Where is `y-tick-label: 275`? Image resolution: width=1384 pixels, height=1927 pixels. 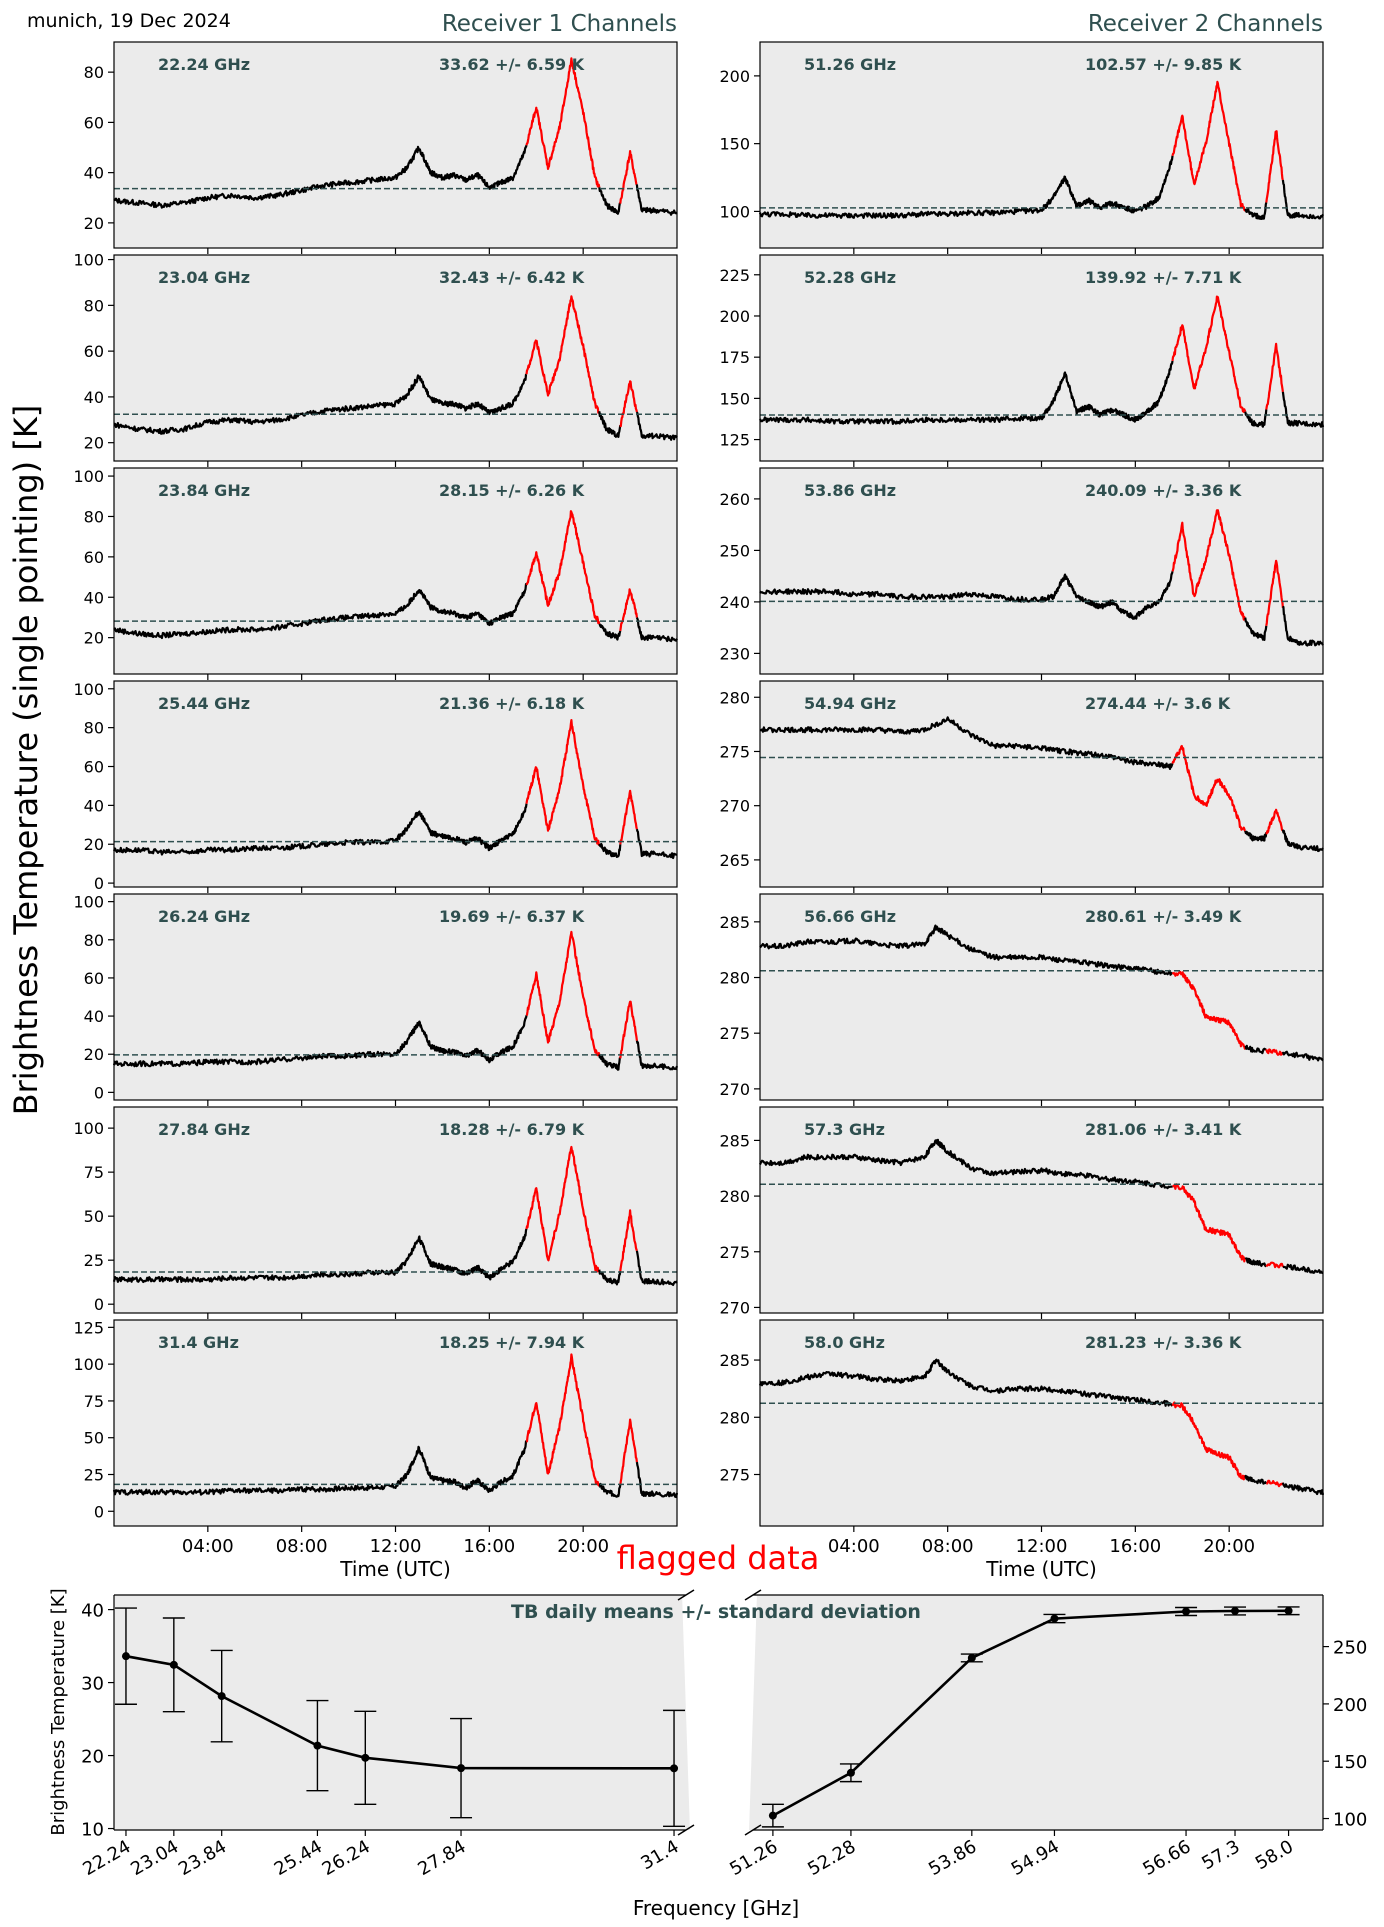 y-tick-label: 275 is located at coordinates (734, 751).